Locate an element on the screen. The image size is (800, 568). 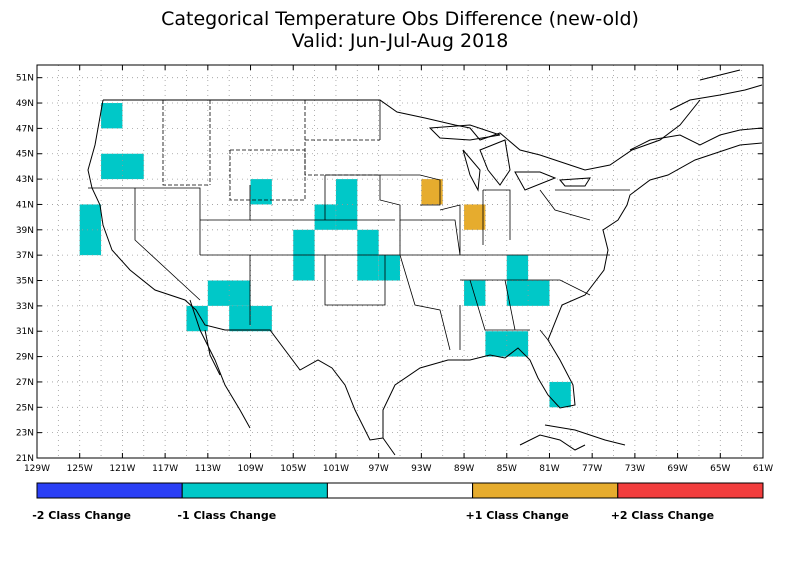
lon-label: 69W is located at coordinates (677, 469).